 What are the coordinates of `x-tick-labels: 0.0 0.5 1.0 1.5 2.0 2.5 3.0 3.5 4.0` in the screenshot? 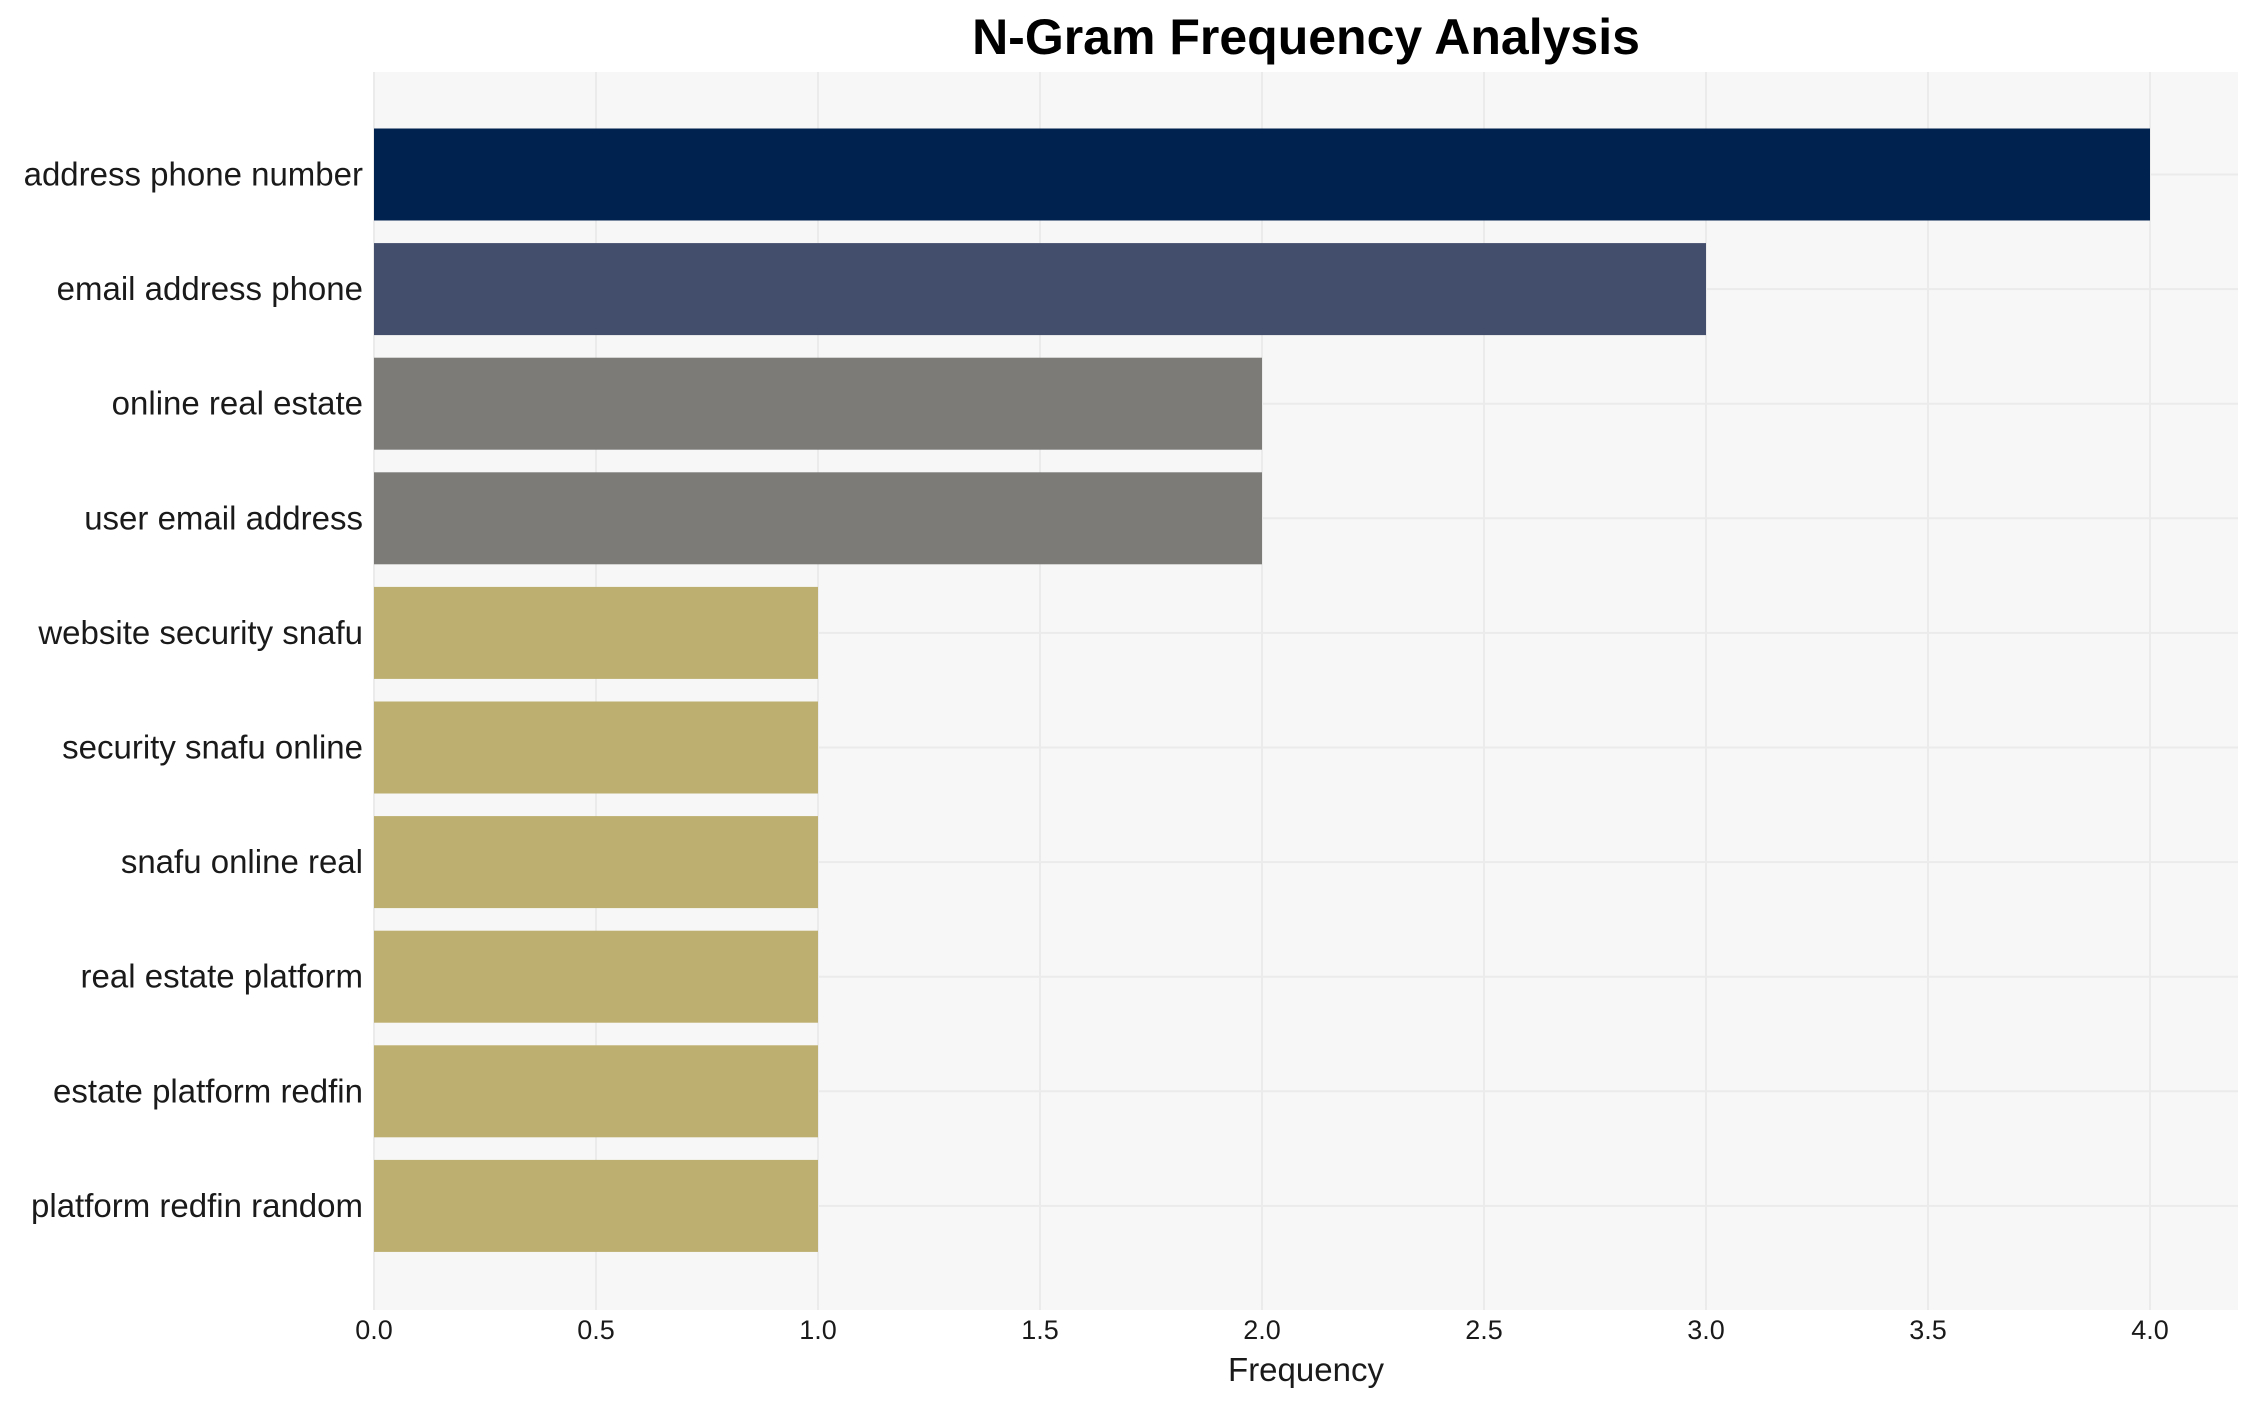 It's located at (1262, 1330).